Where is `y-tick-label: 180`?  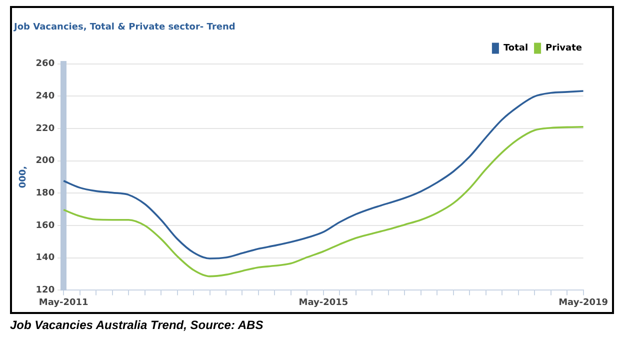 y-tick-label: 180 is located at coordinates (45, 193).